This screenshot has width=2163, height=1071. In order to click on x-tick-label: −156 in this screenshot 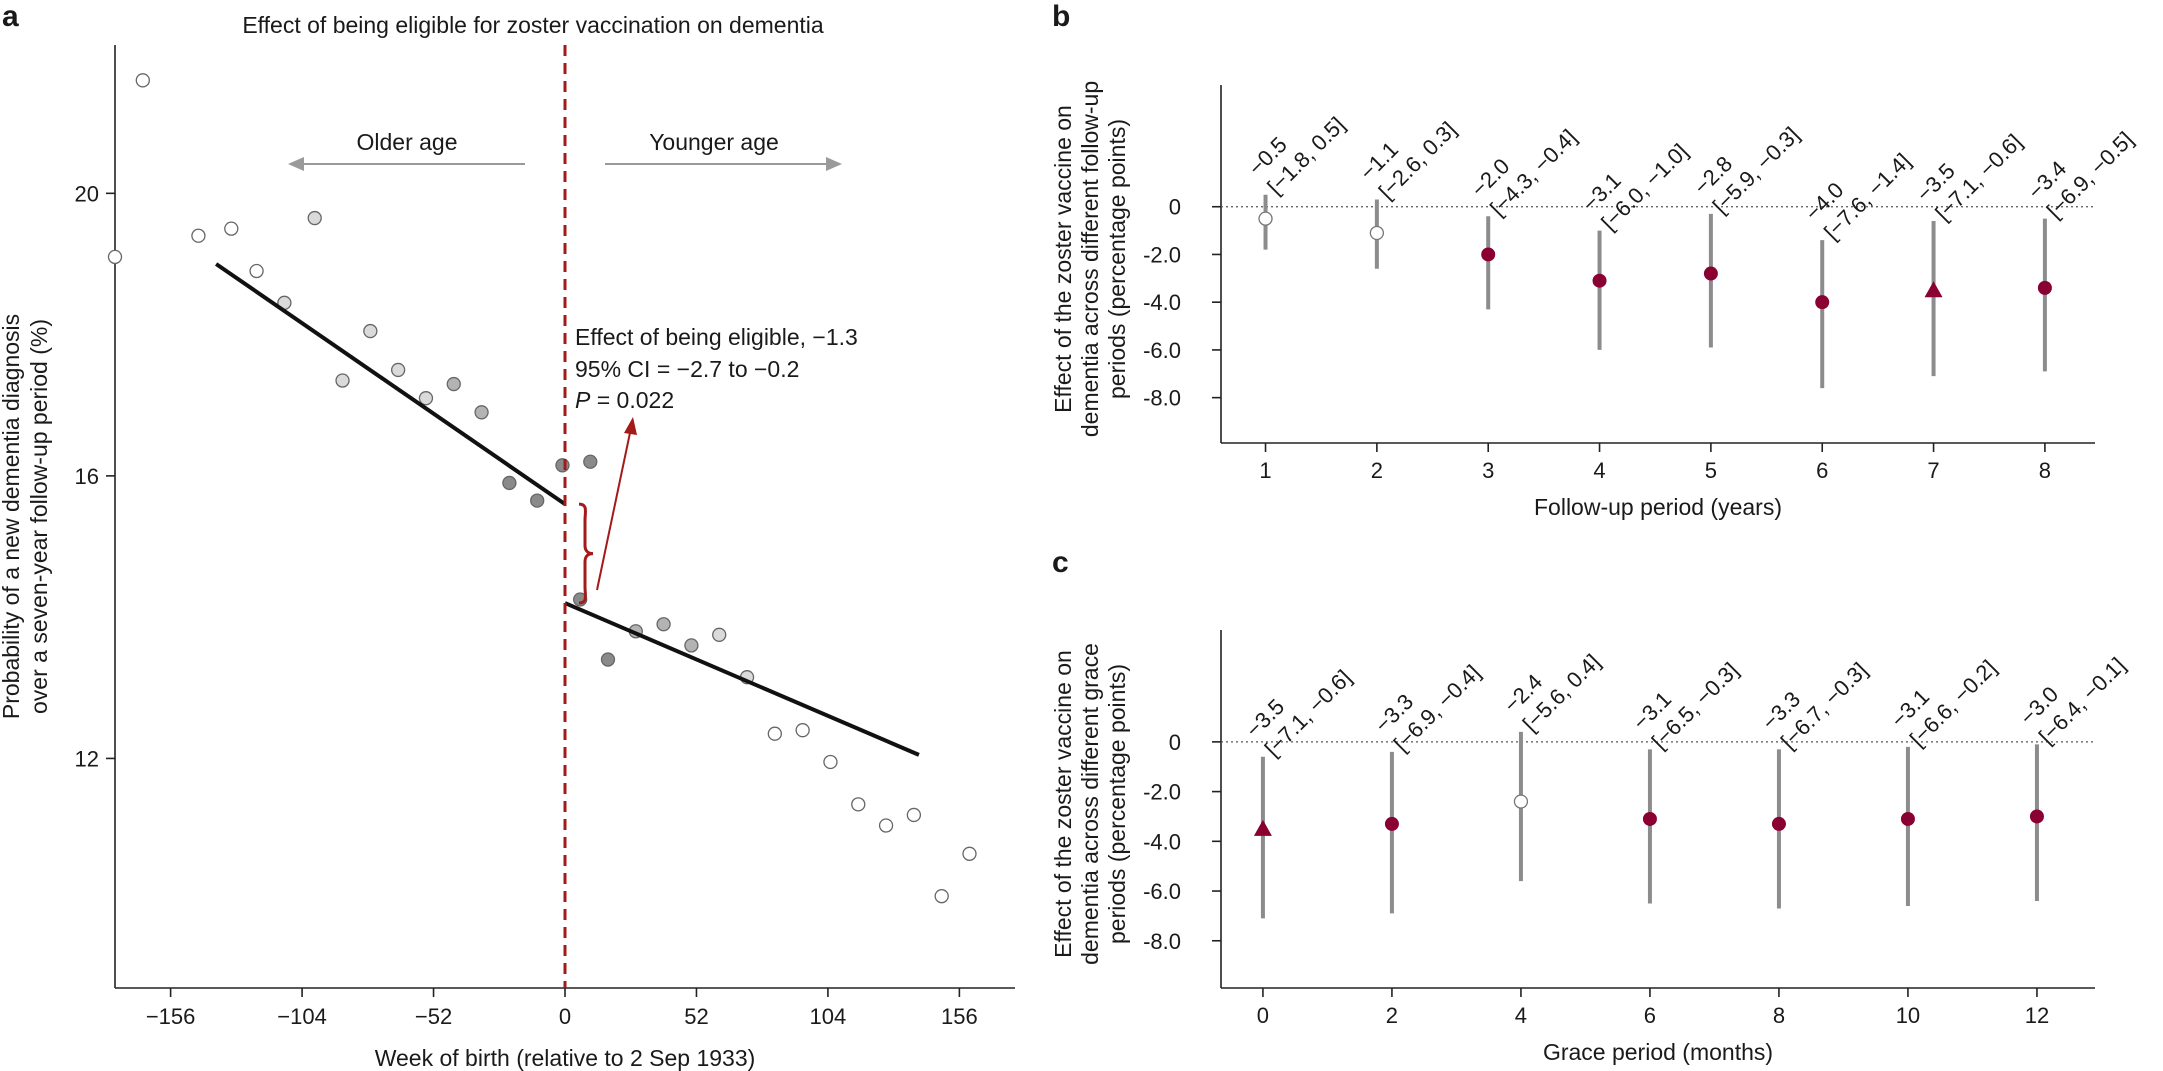, I will do `click(171, 1016)`.